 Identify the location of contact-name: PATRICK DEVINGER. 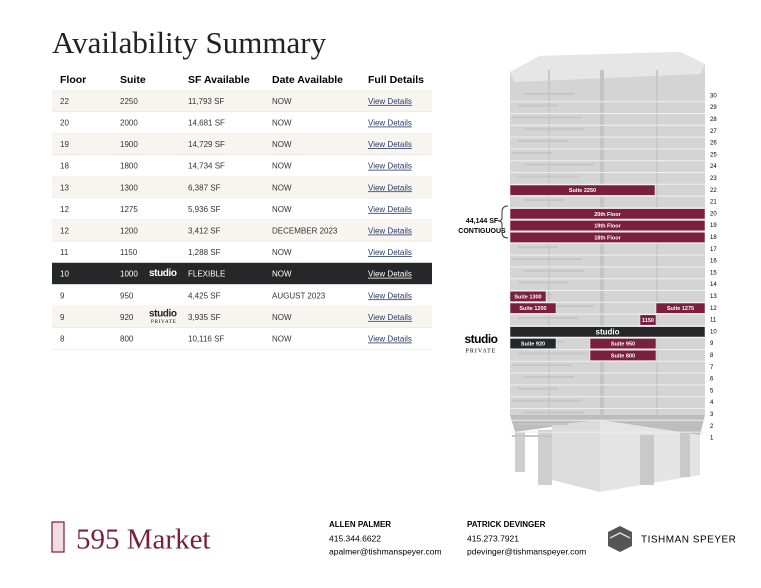
(506, 524).